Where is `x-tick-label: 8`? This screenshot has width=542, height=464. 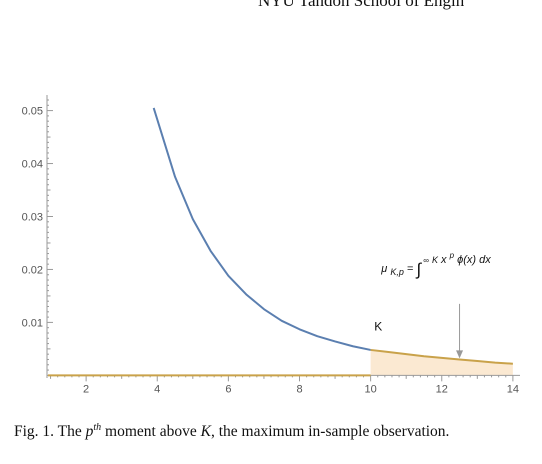
x-tick-label: 8 is located at coordinates (299, 389).